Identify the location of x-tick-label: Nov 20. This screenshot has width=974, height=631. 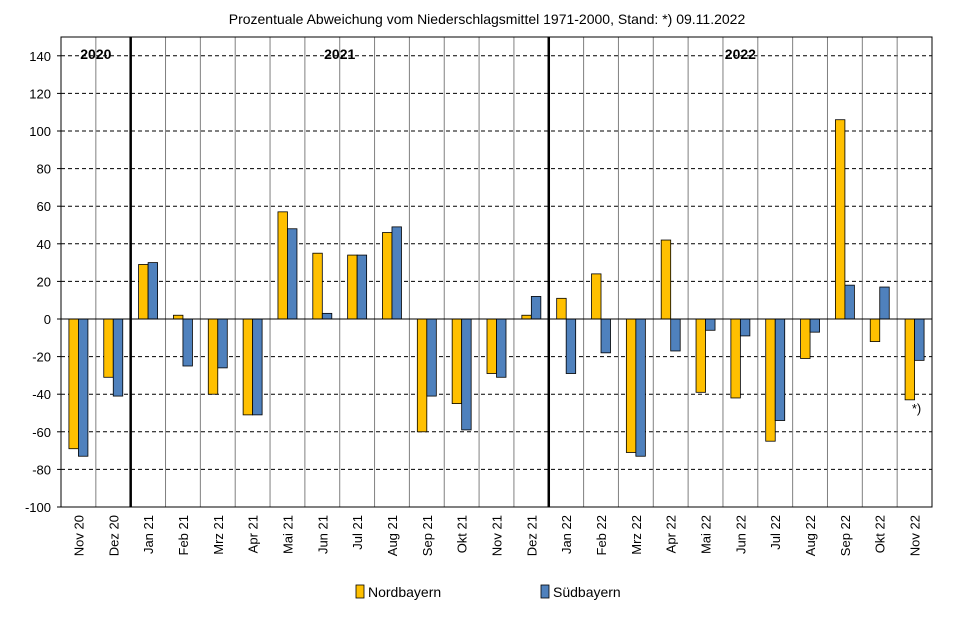
(78, 535).